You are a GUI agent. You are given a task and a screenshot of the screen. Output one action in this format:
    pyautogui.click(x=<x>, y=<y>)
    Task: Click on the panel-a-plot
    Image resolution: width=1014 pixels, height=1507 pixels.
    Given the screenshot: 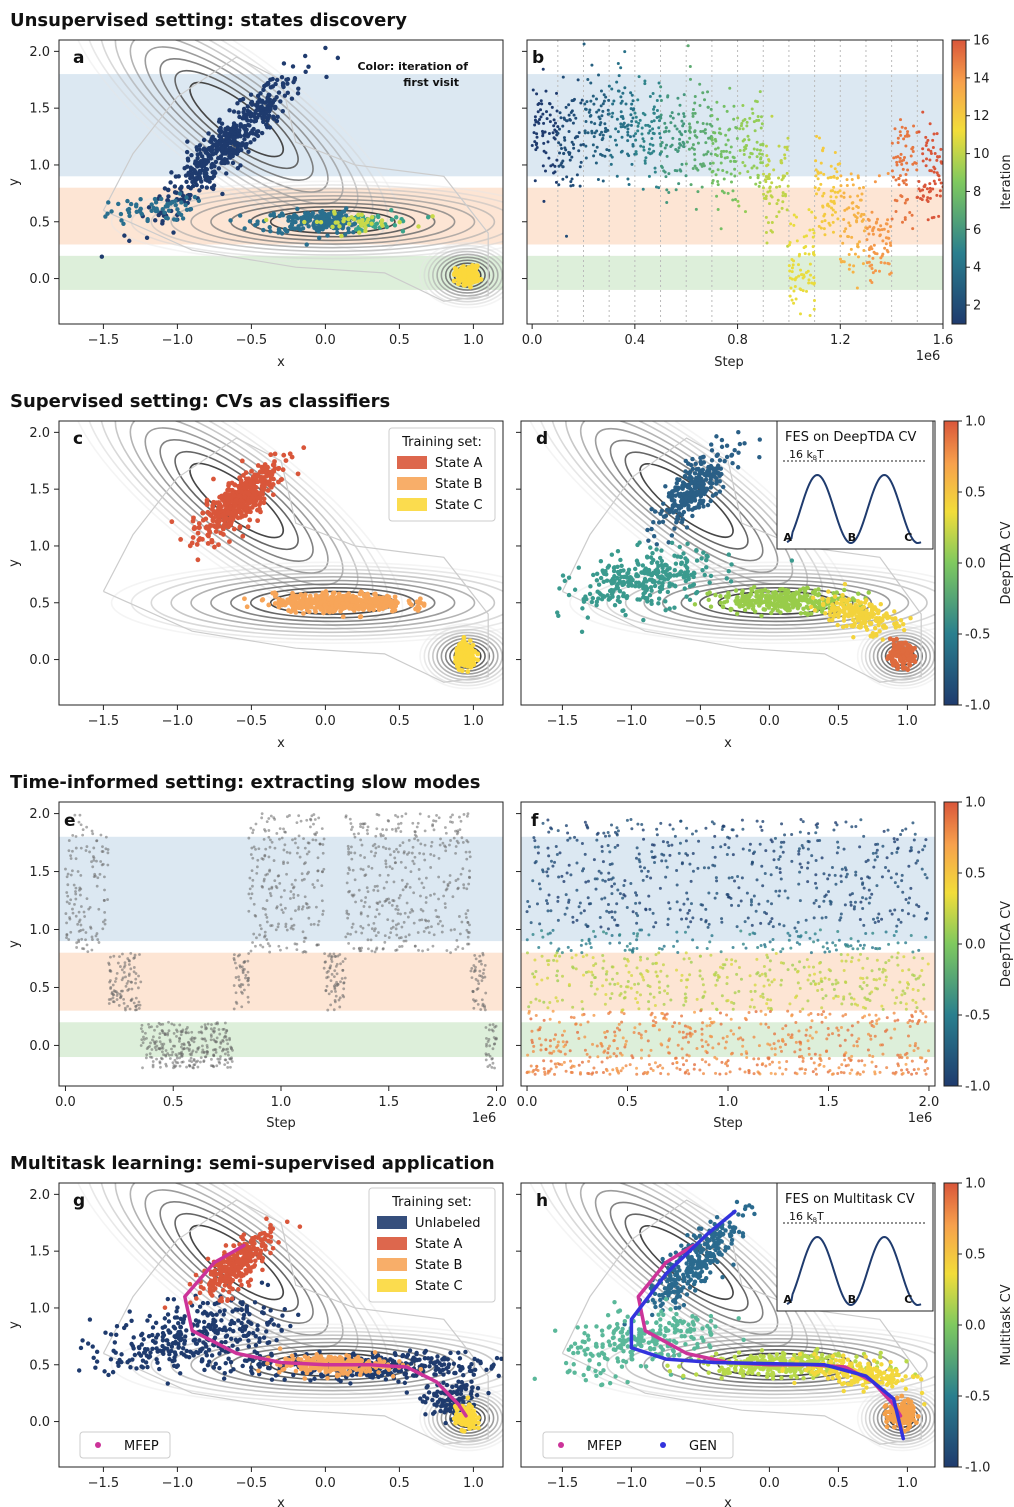 What is the action you would take?
    pyautogui.click(x=281, y=174)
    